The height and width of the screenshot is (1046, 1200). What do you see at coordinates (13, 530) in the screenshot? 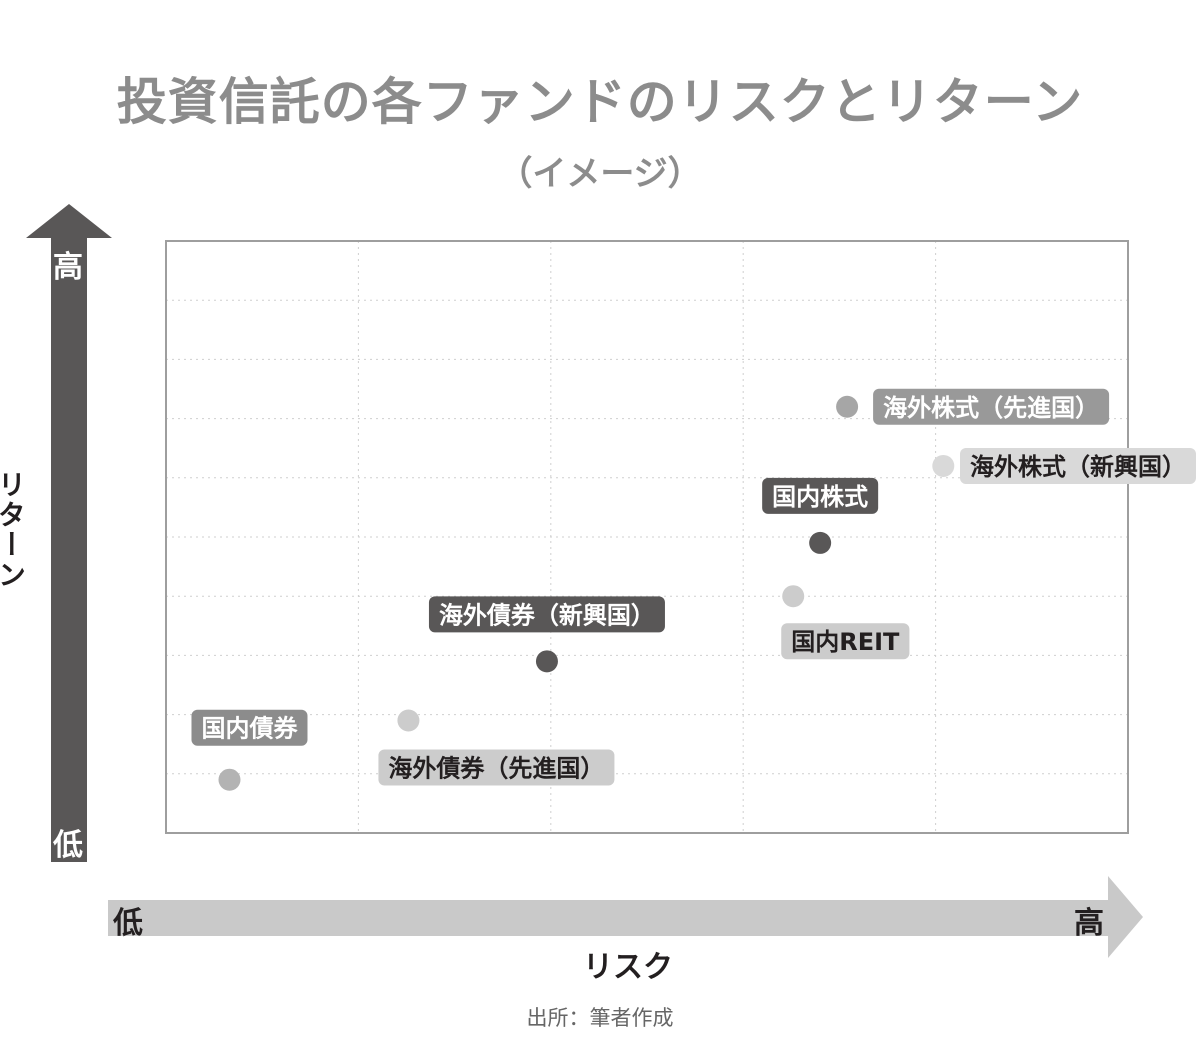
I see `y-axis-title: リターン` at bounding box center [13, 530].